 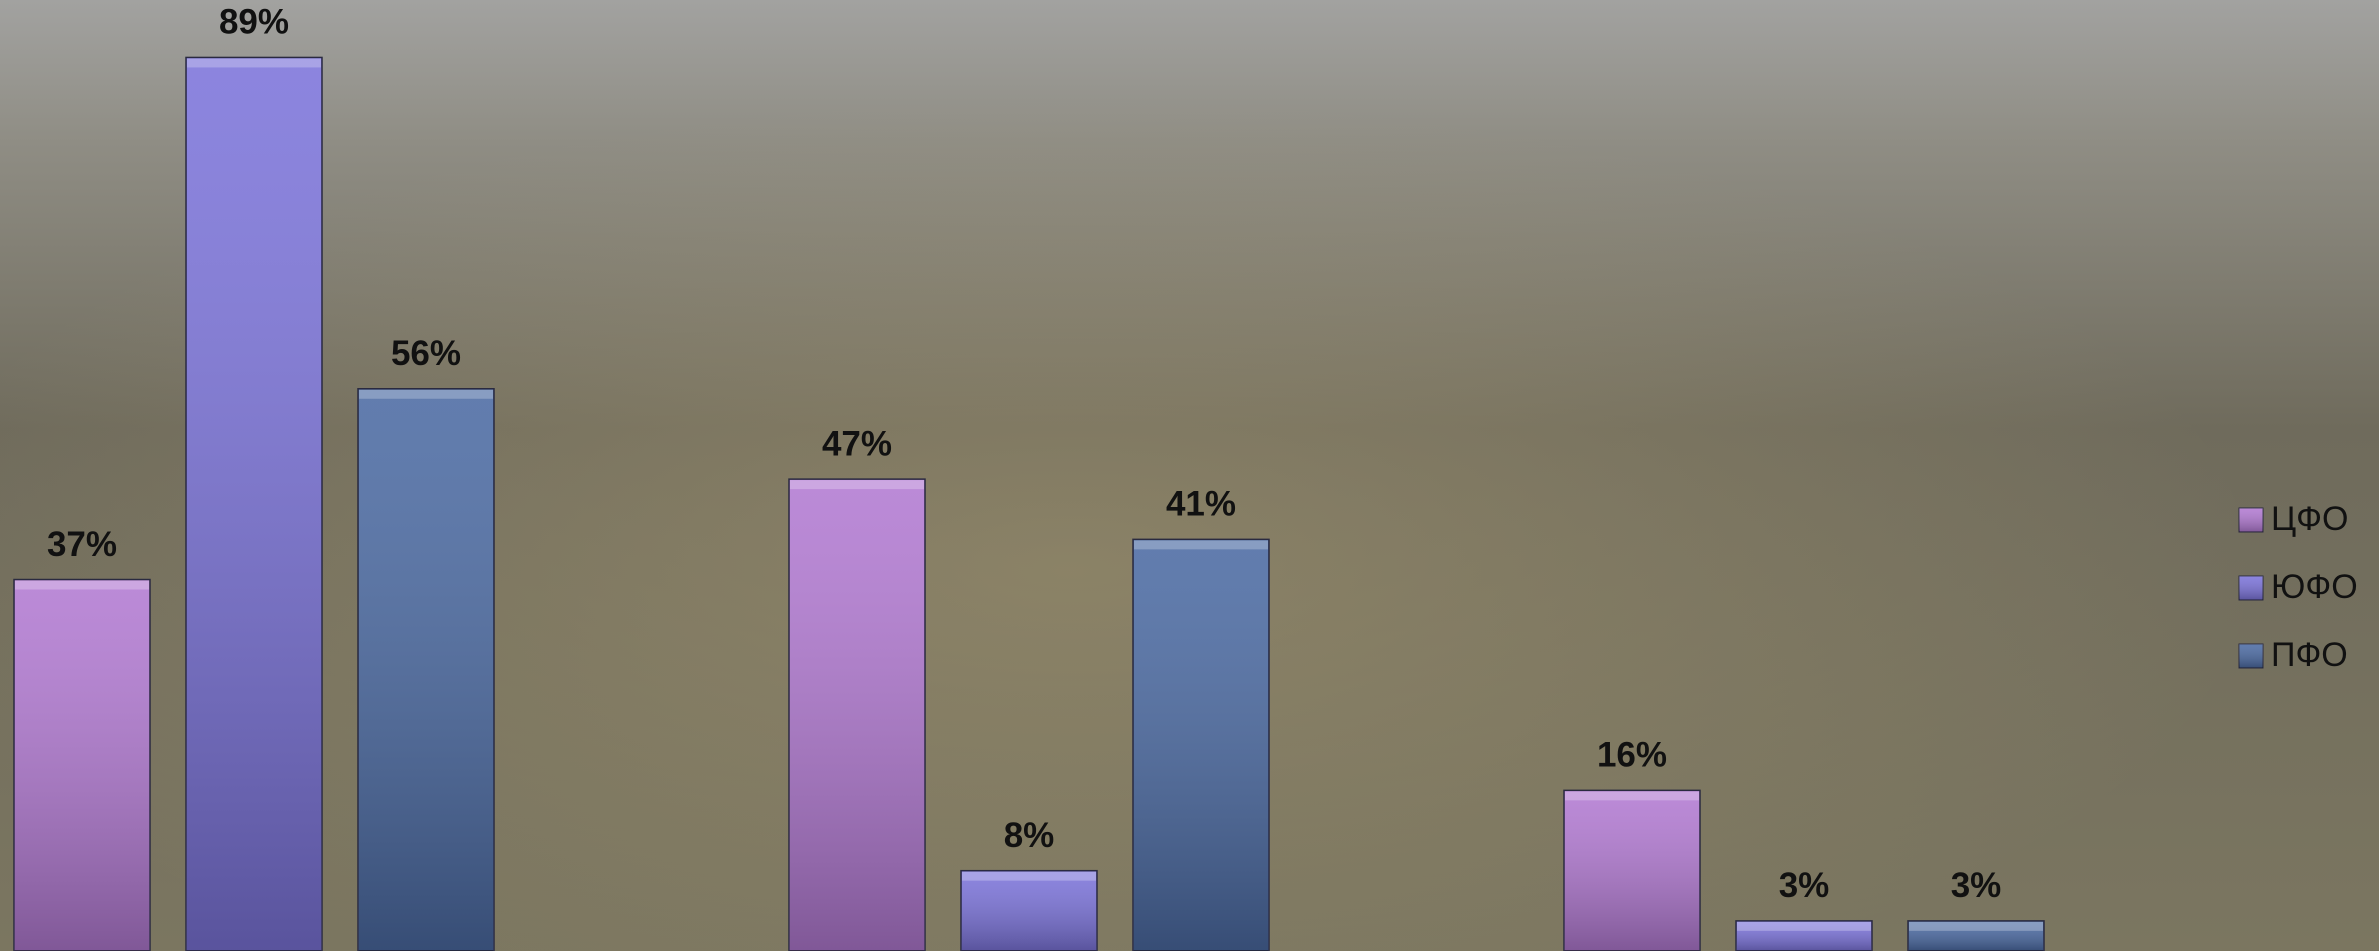 I want to click on value-label: 41%, so click(x=1201, y=504).